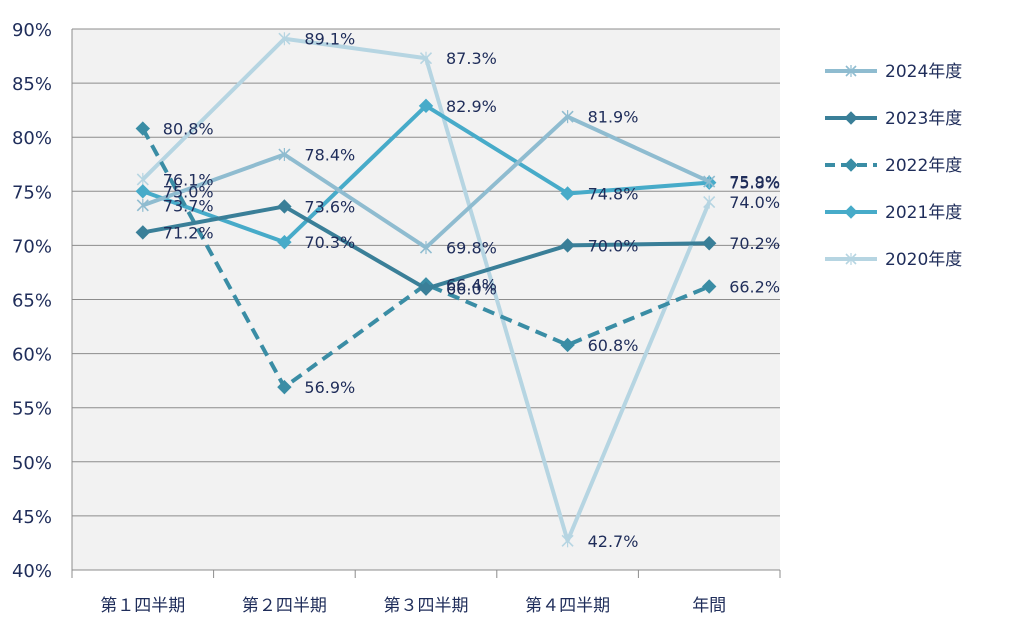 The width and height of the screenshot is (1024, 633). What do you see at coordinates (284, 606) in the screenshot?
I see `x-category-label: 第２四半期` at bounding box center [284, 606].